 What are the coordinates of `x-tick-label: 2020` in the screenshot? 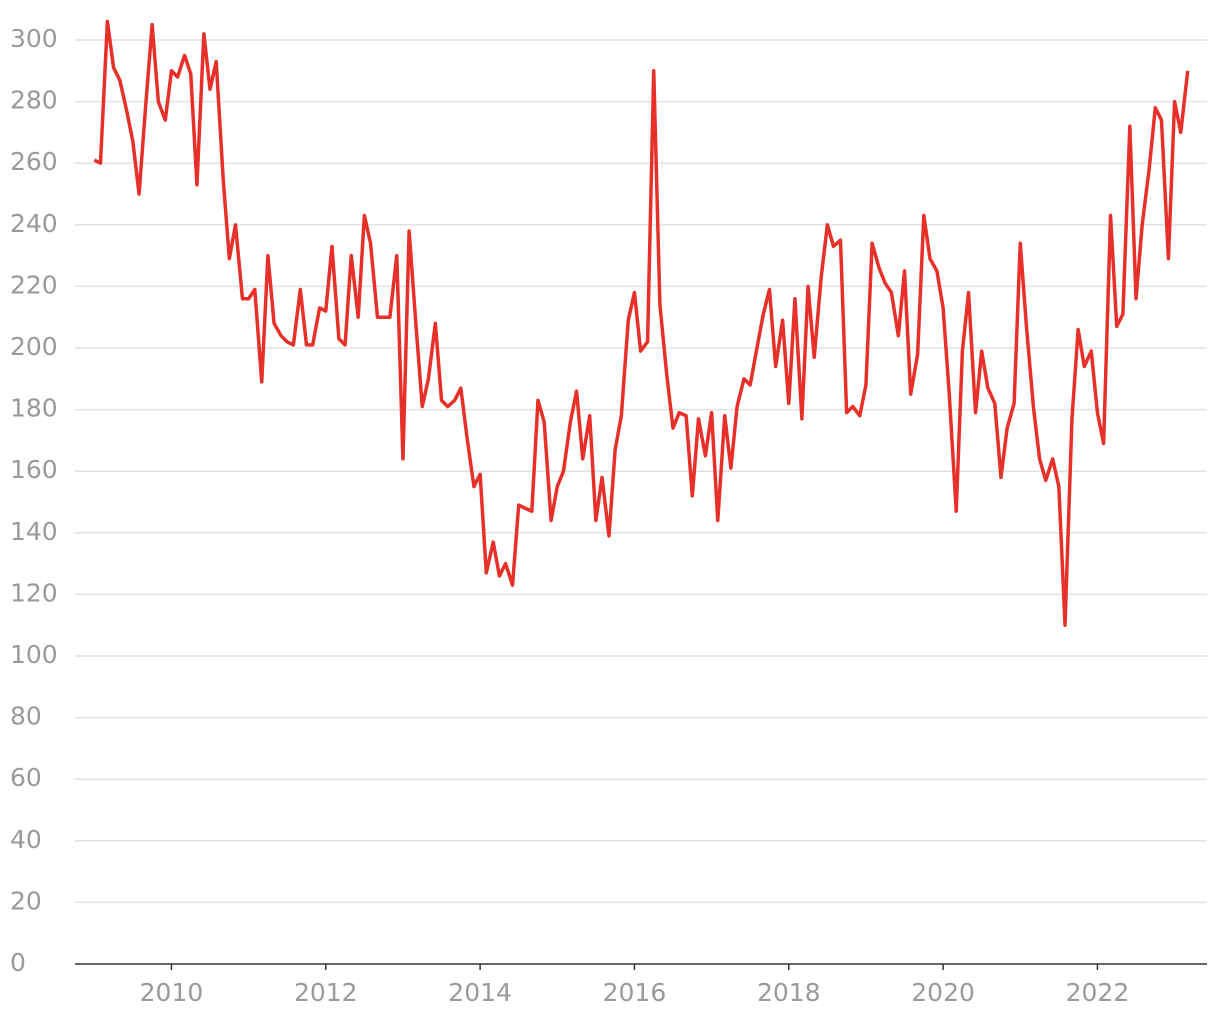 It's located at (943, 992).